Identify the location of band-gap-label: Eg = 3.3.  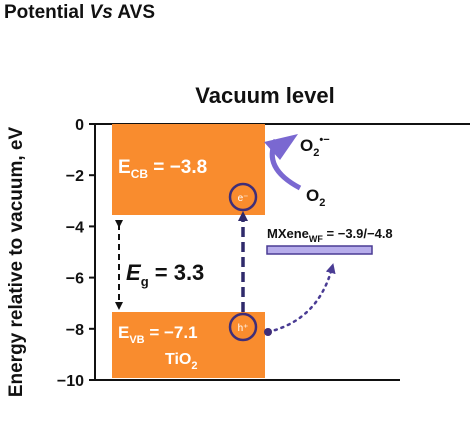
(165, 274).